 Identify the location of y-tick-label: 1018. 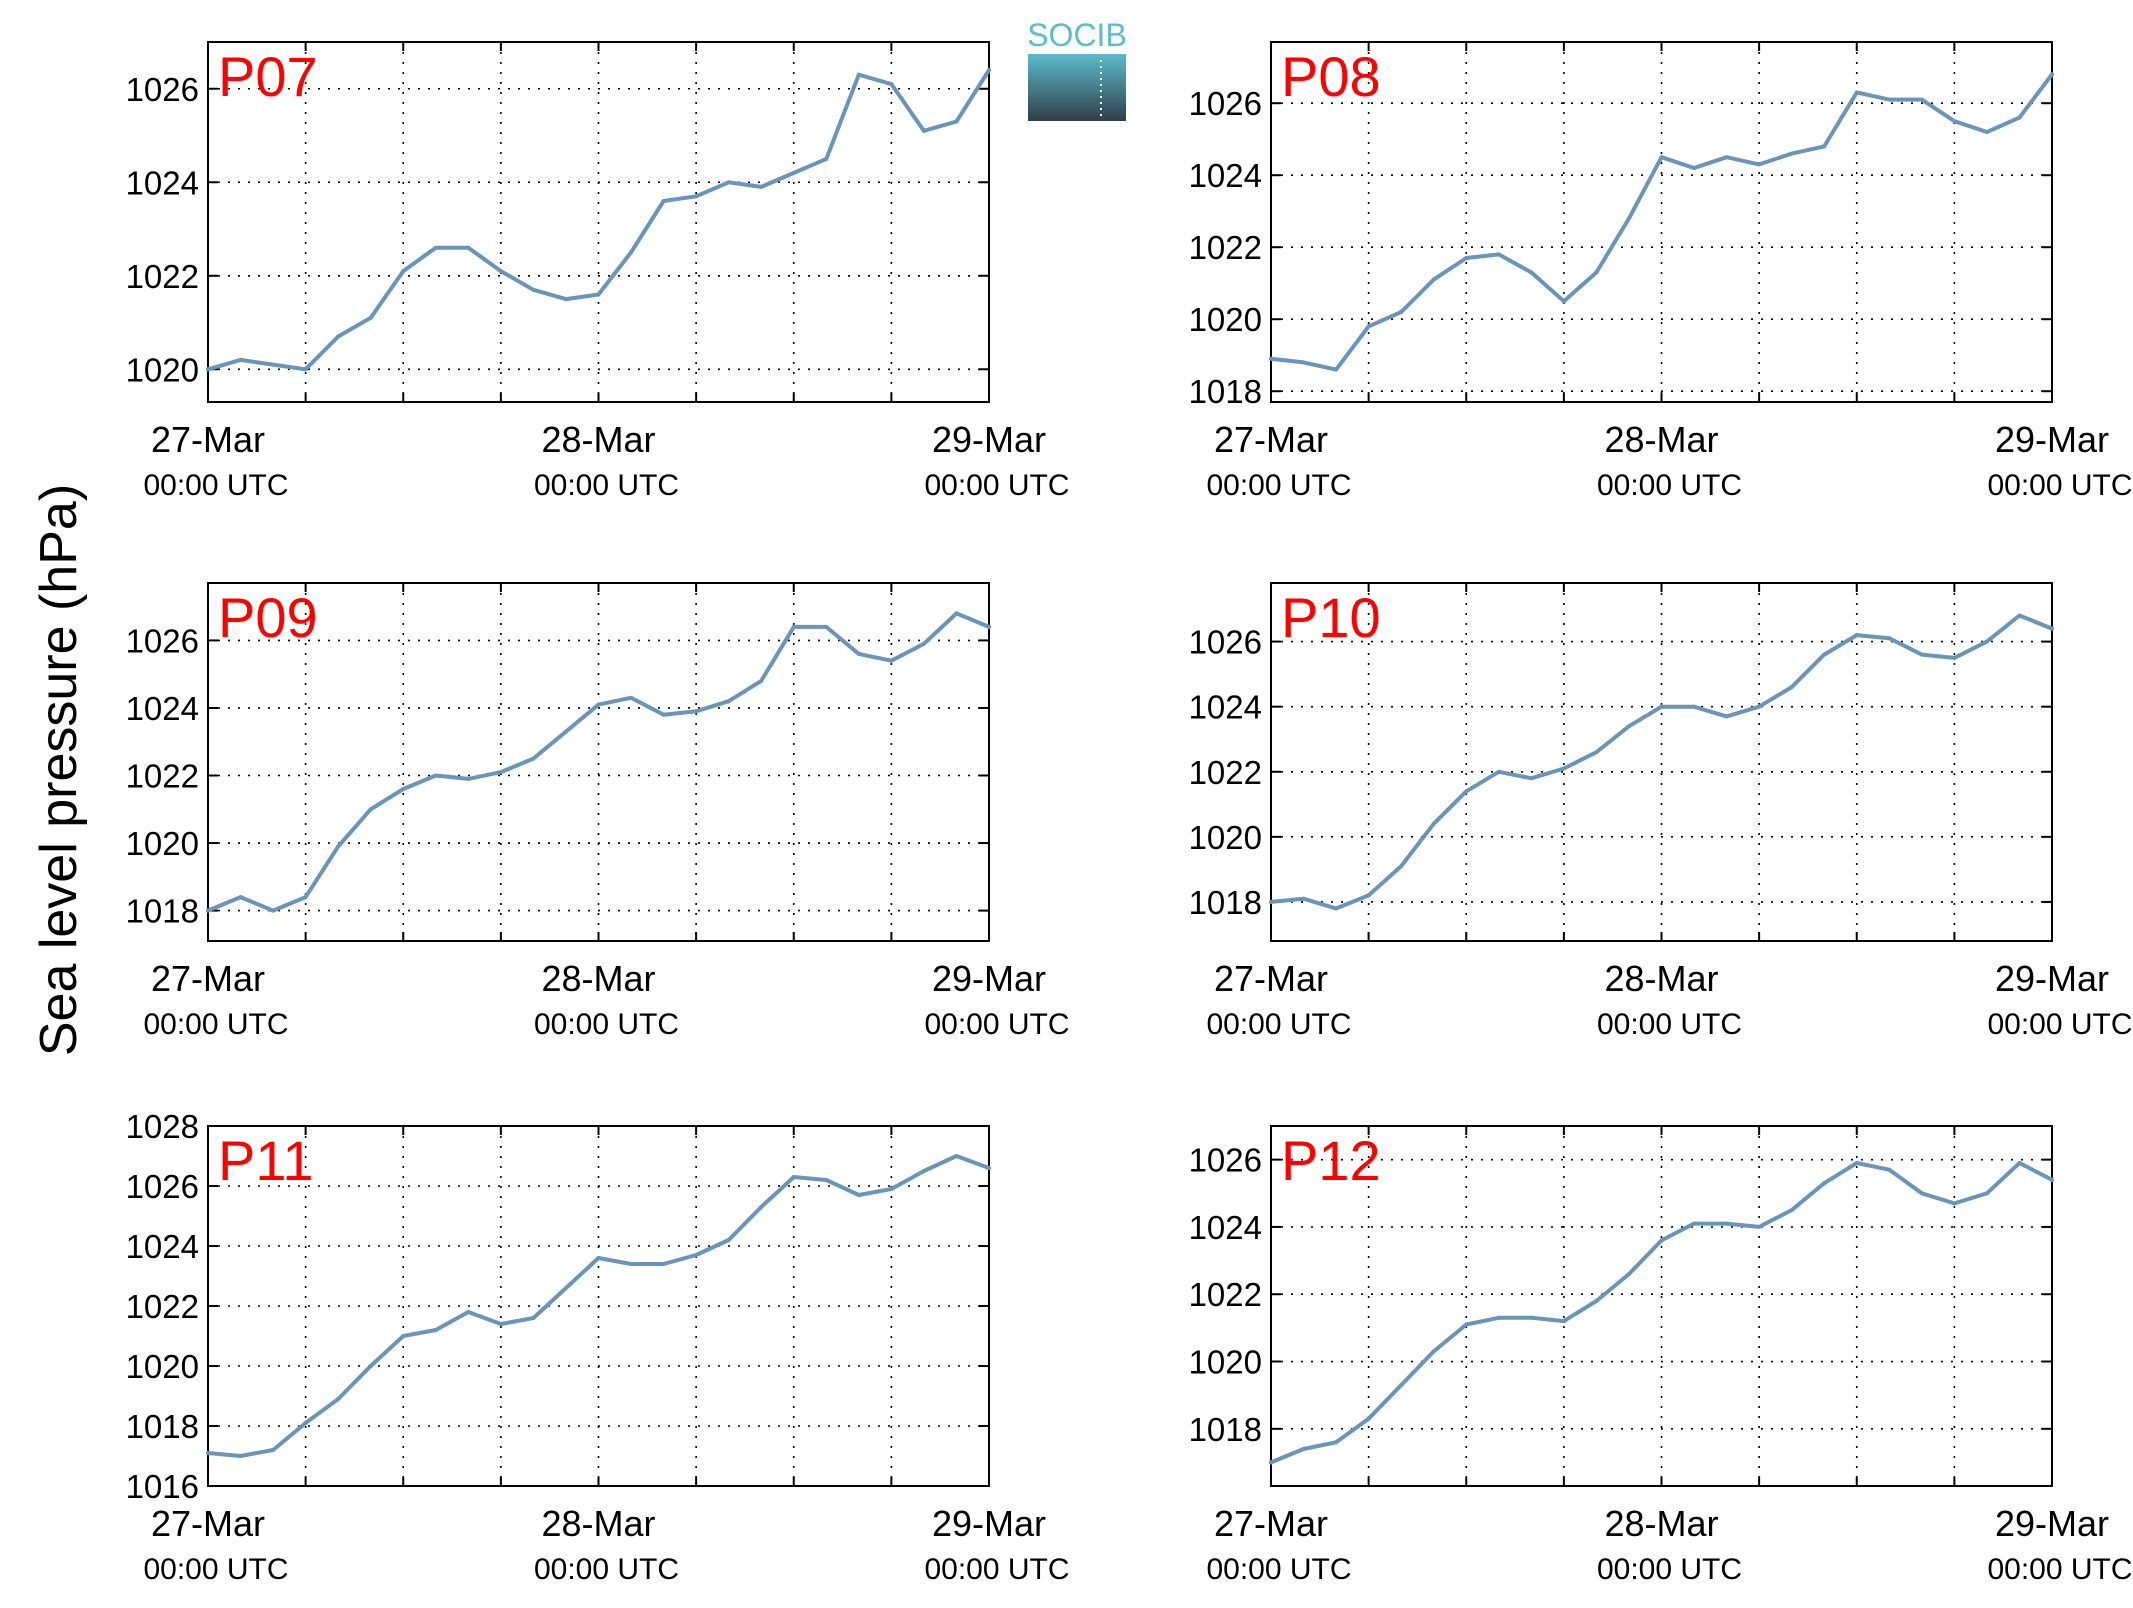
(1225, 1429).